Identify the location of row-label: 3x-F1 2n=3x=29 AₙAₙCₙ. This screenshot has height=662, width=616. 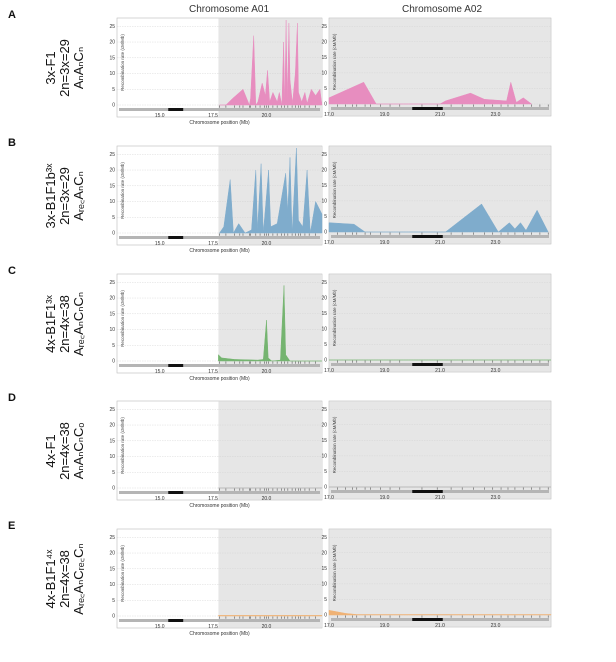
(64, 68).